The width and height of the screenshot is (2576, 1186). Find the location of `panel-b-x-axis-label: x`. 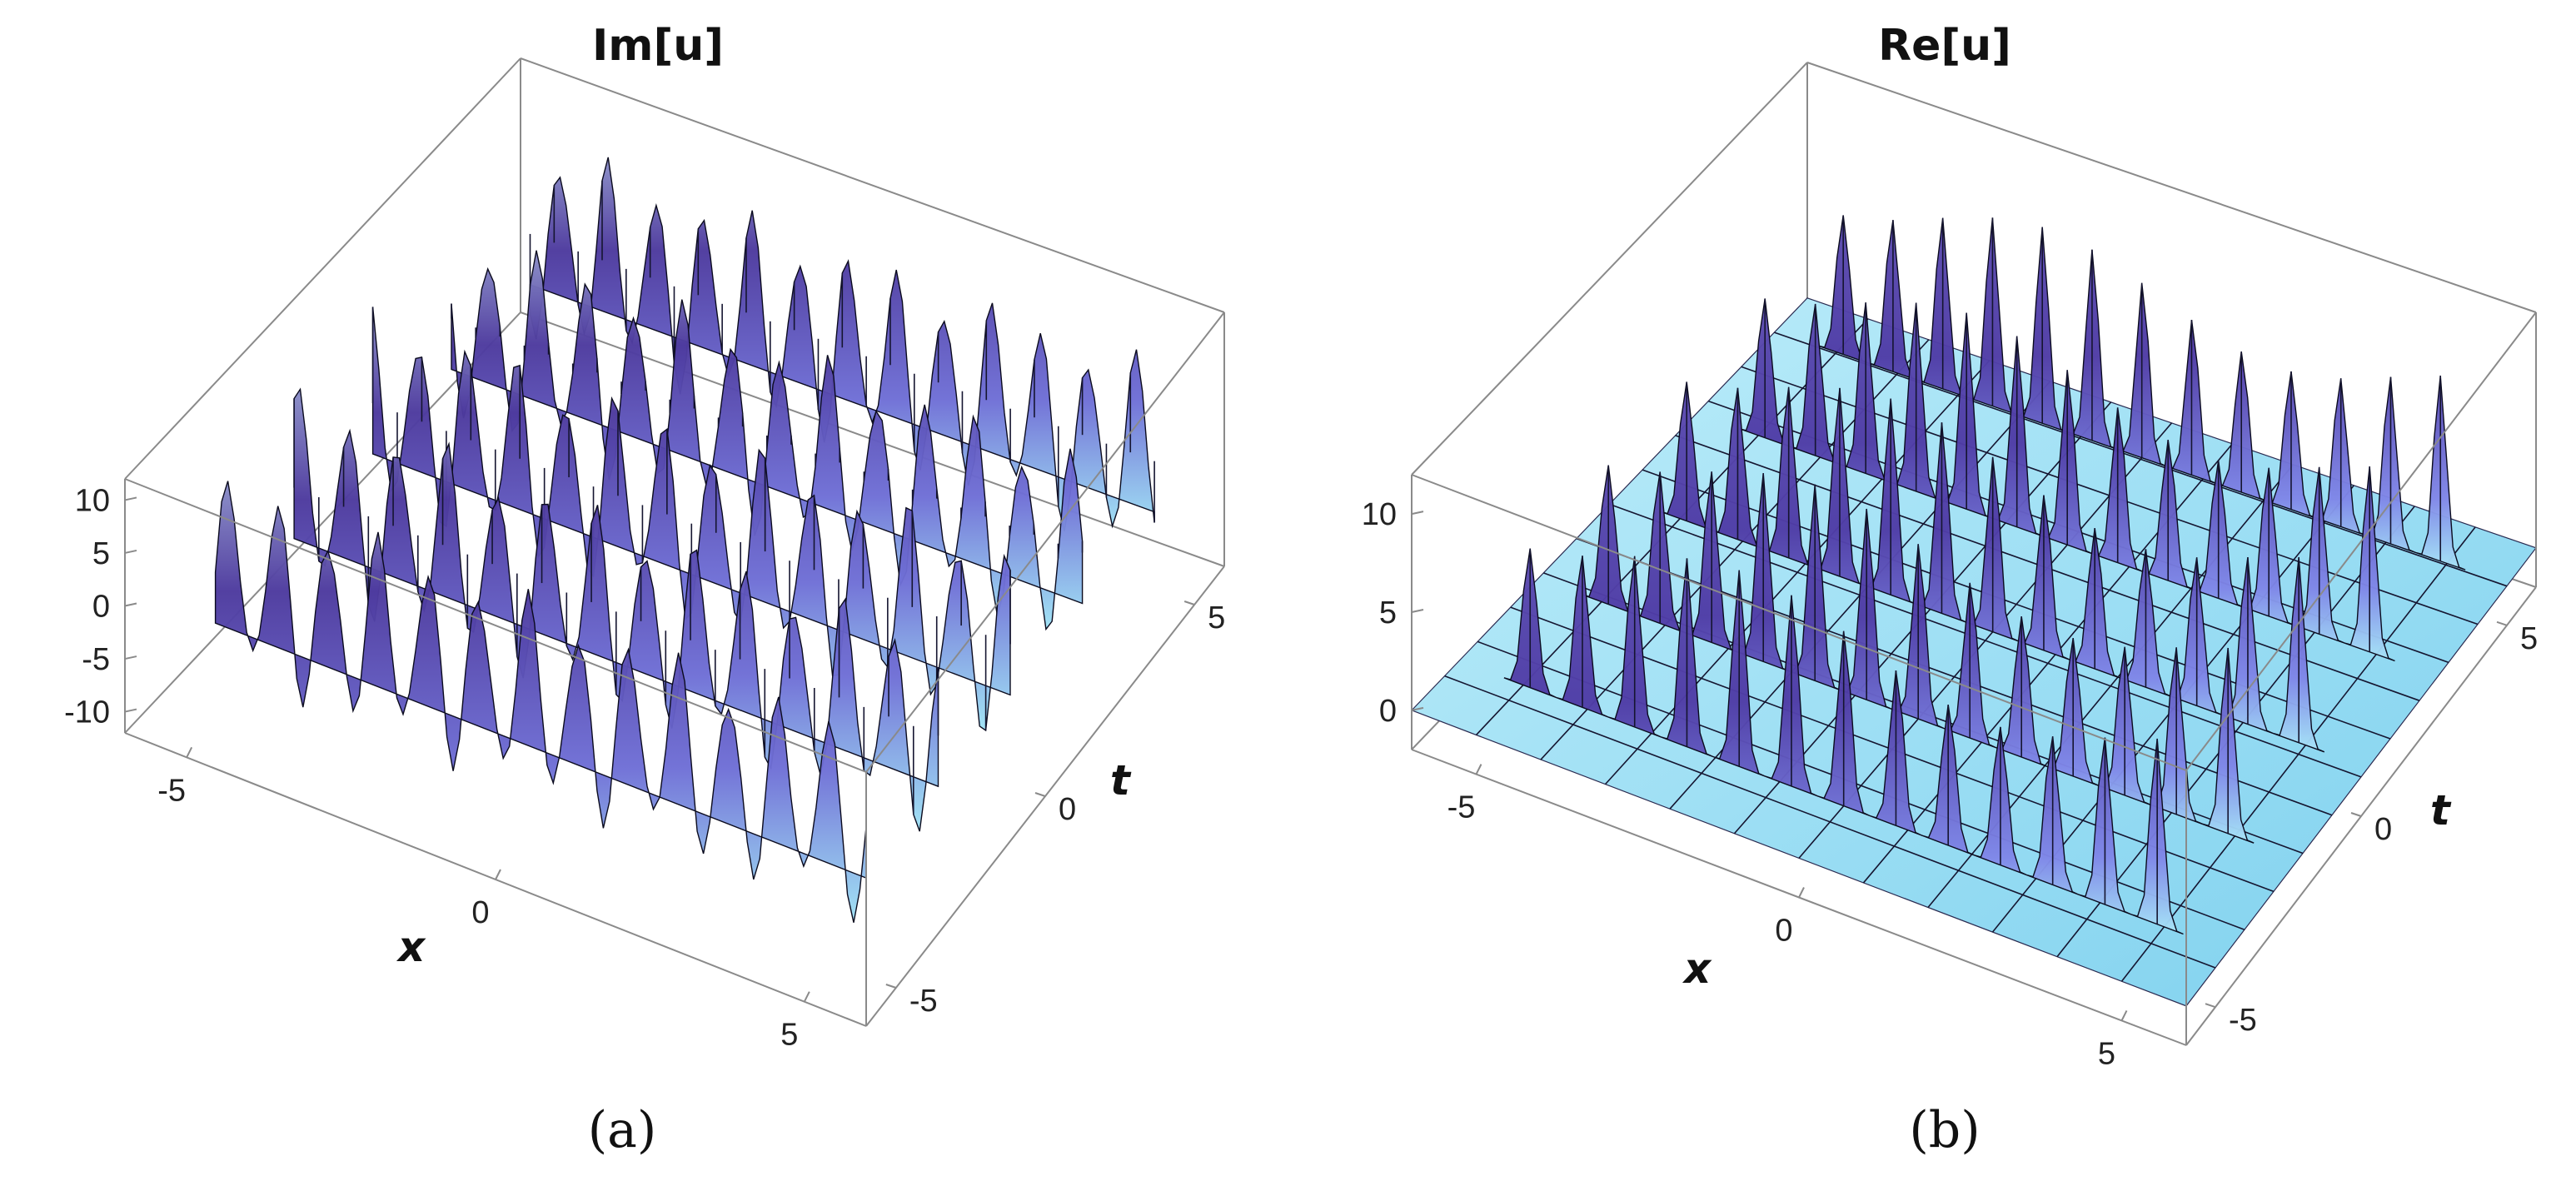

panel-b-x-axis-label: x is located at coordinates (1697, 968).